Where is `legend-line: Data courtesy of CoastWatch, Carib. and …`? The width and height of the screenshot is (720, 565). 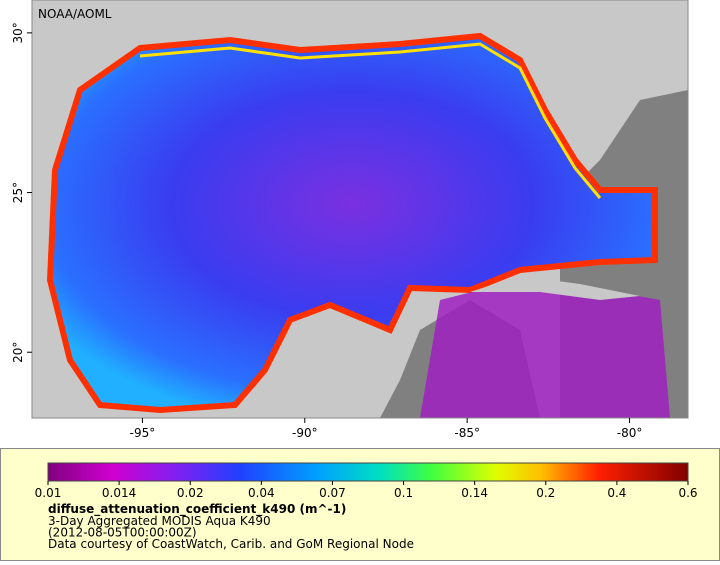 legend-line: Data courtesy of CoastWatch, Carib. and … is located at coordinates (231, 544).